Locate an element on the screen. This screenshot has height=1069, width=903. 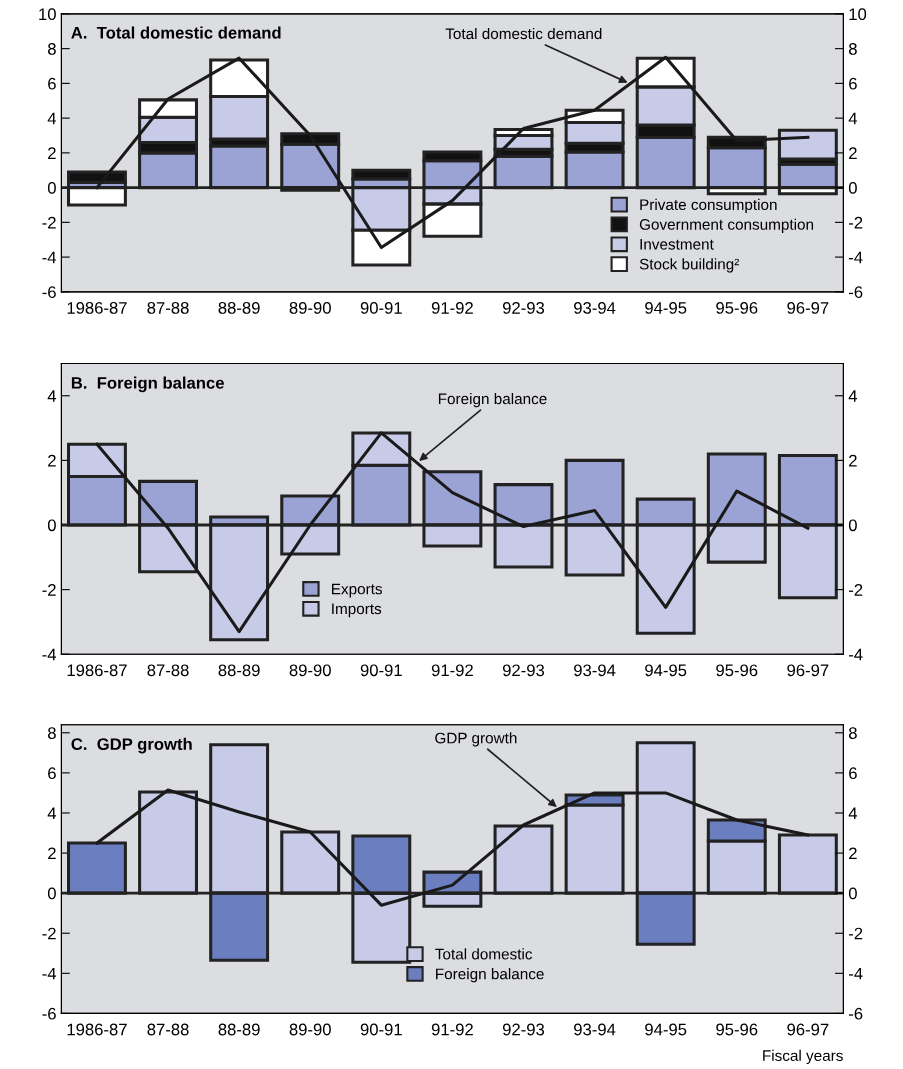
legend-label: Government consumption is located at coordinates (726, 225).